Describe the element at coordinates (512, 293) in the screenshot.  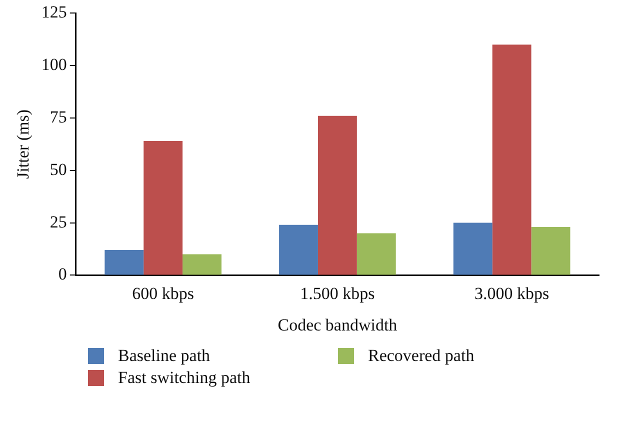
I see `x-tick-label: 3.000 kbps` at that location.